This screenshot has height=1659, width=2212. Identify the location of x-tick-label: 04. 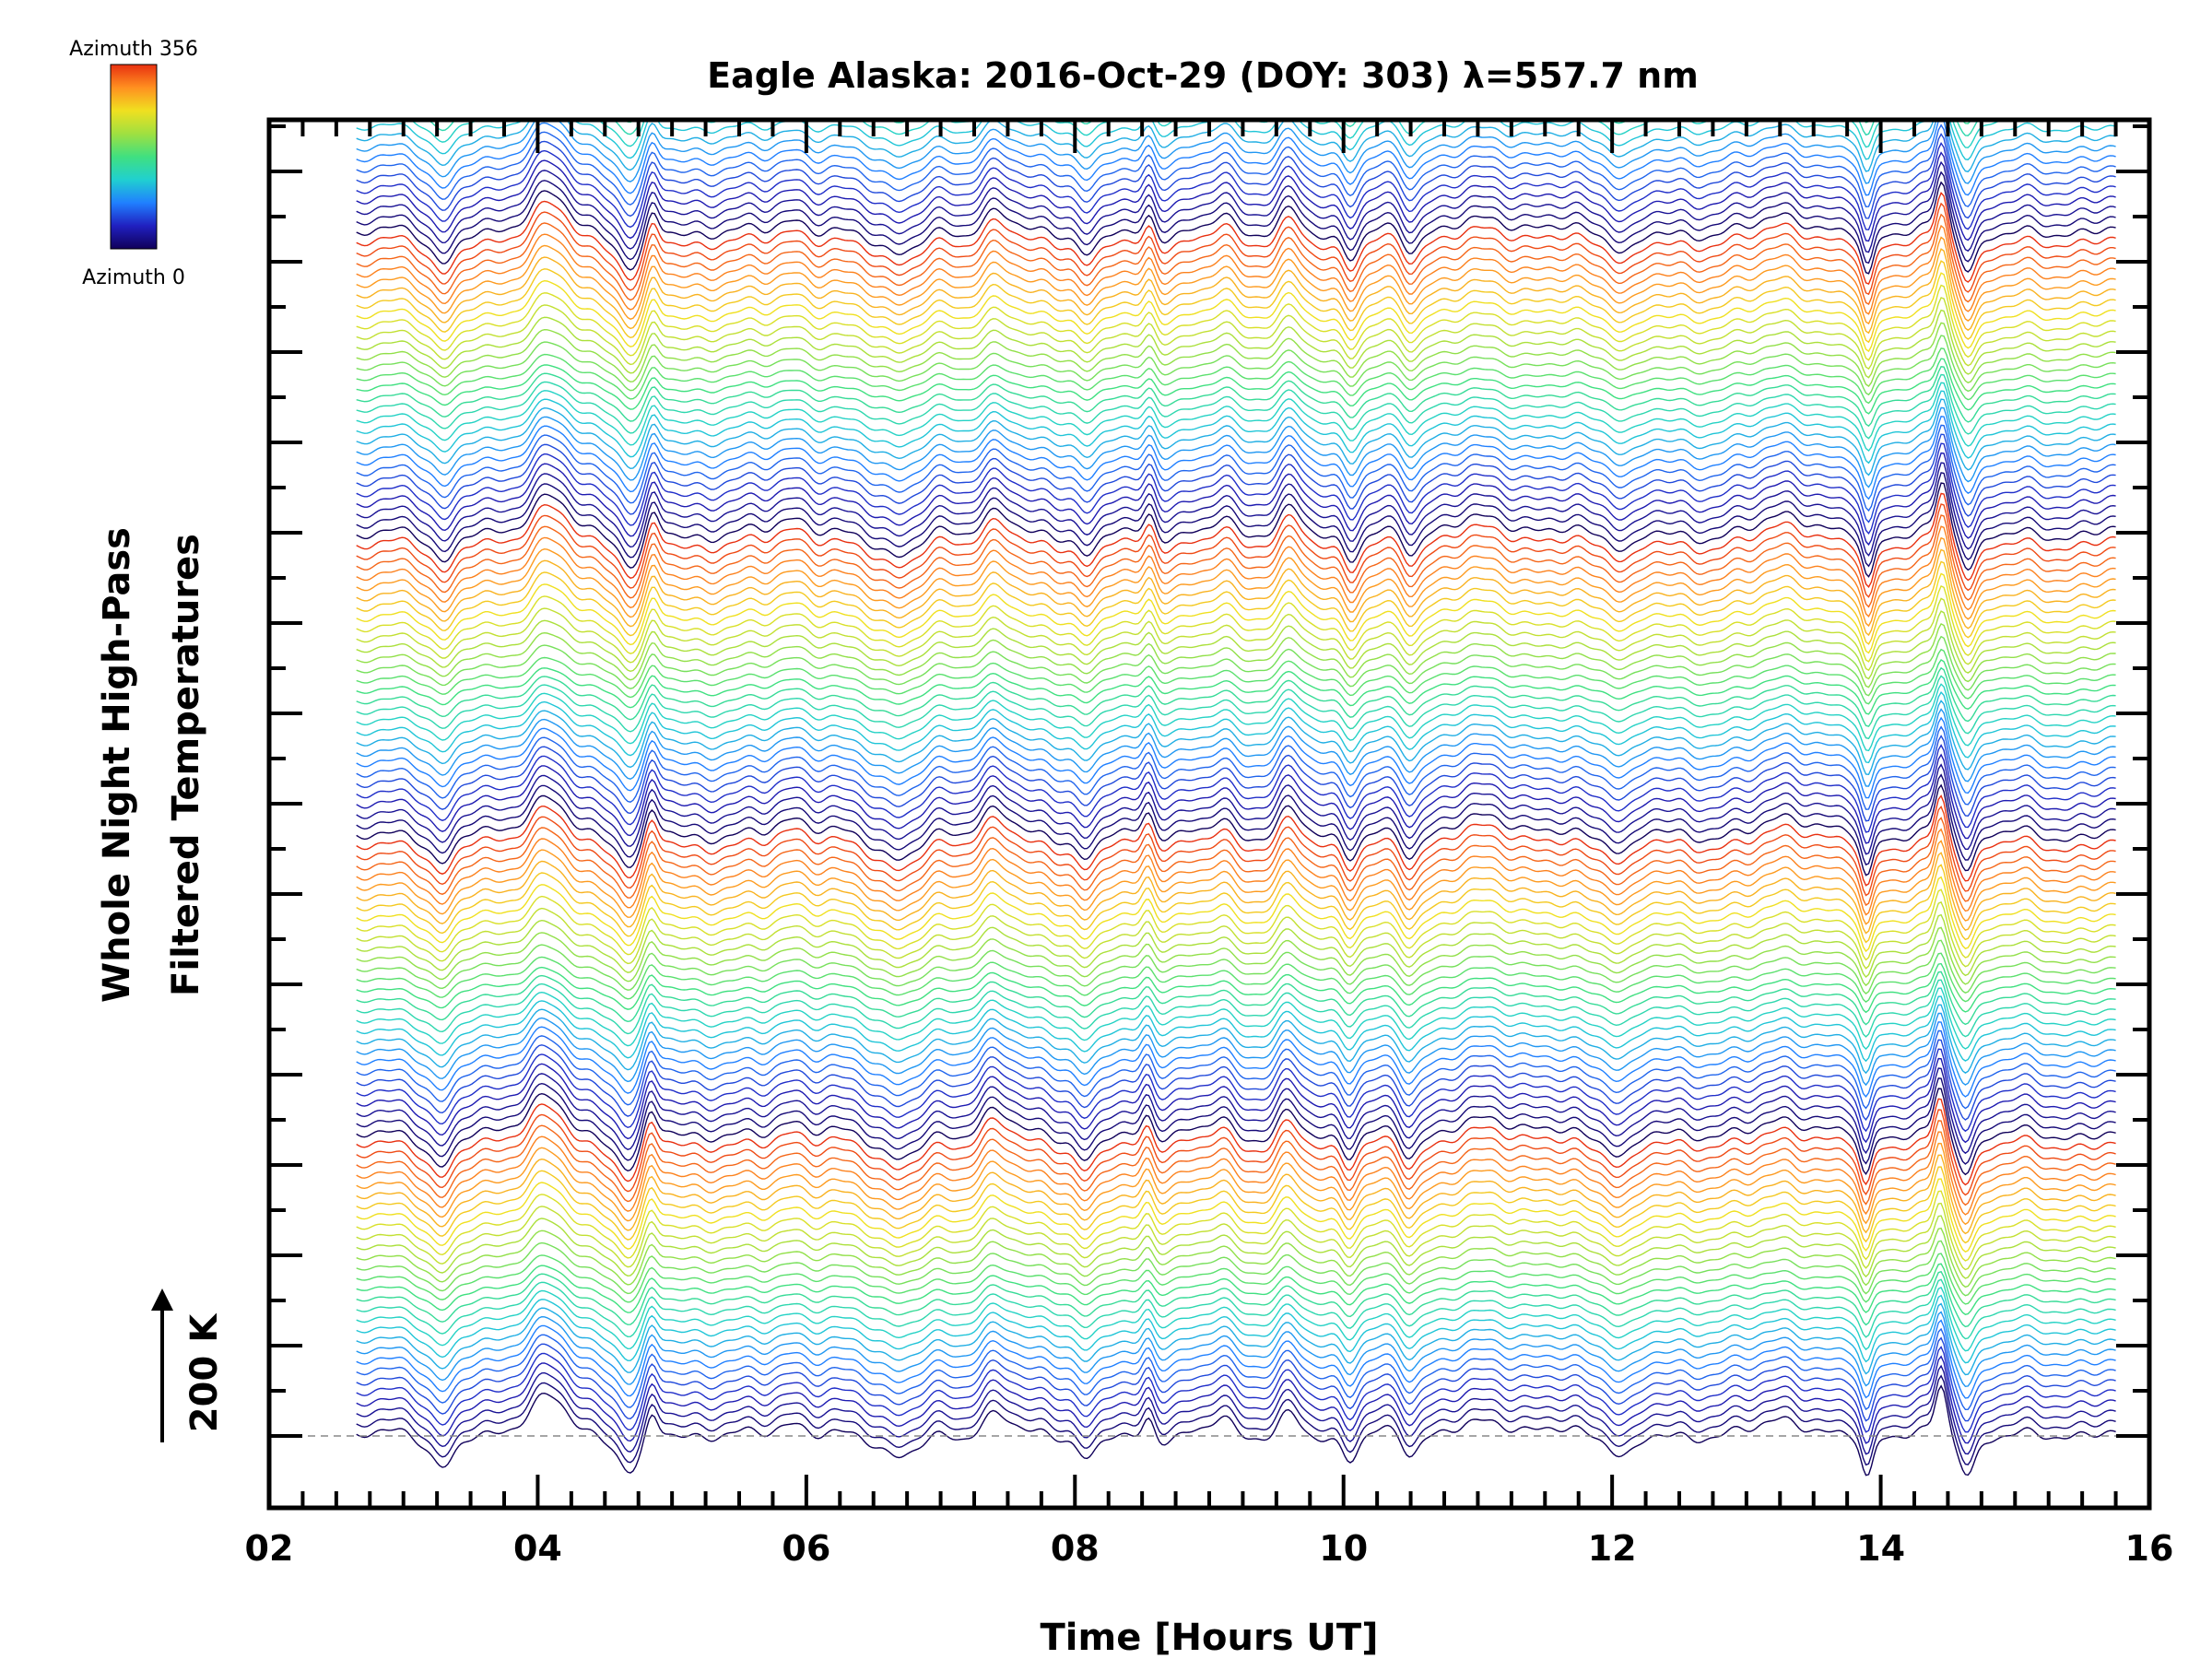
(537, 1548).